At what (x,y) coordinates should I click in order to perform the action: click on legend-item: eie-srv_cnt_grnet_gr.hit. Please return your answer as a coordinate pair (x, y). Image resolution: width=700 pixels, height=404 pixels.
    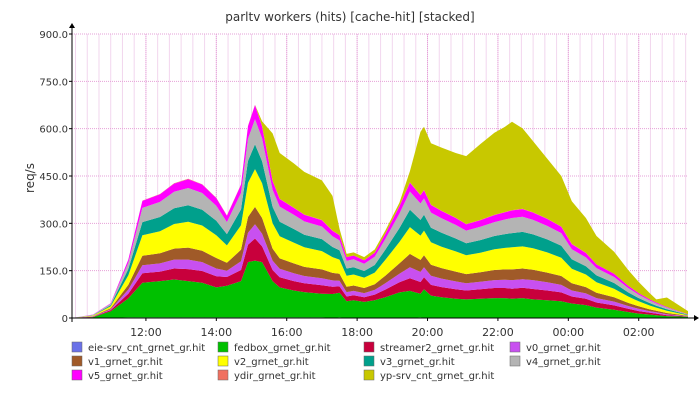
    Looking at the image, I should click on (138, 347).